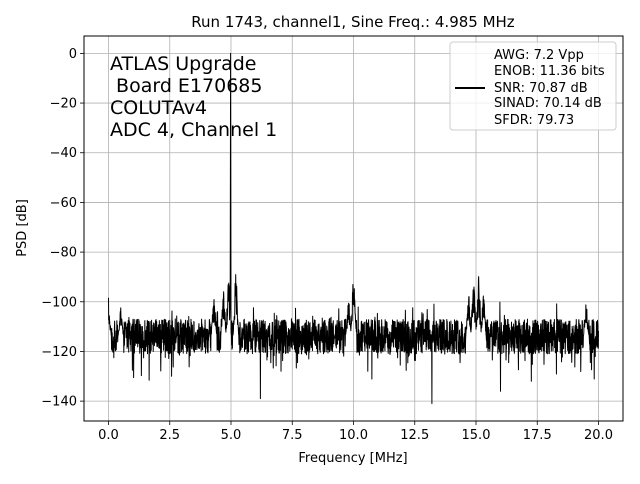 This screenshot has height=484, width=640. I want to click on legend-line-1: AWG: 7.2 Vpp, so click(539, 55).